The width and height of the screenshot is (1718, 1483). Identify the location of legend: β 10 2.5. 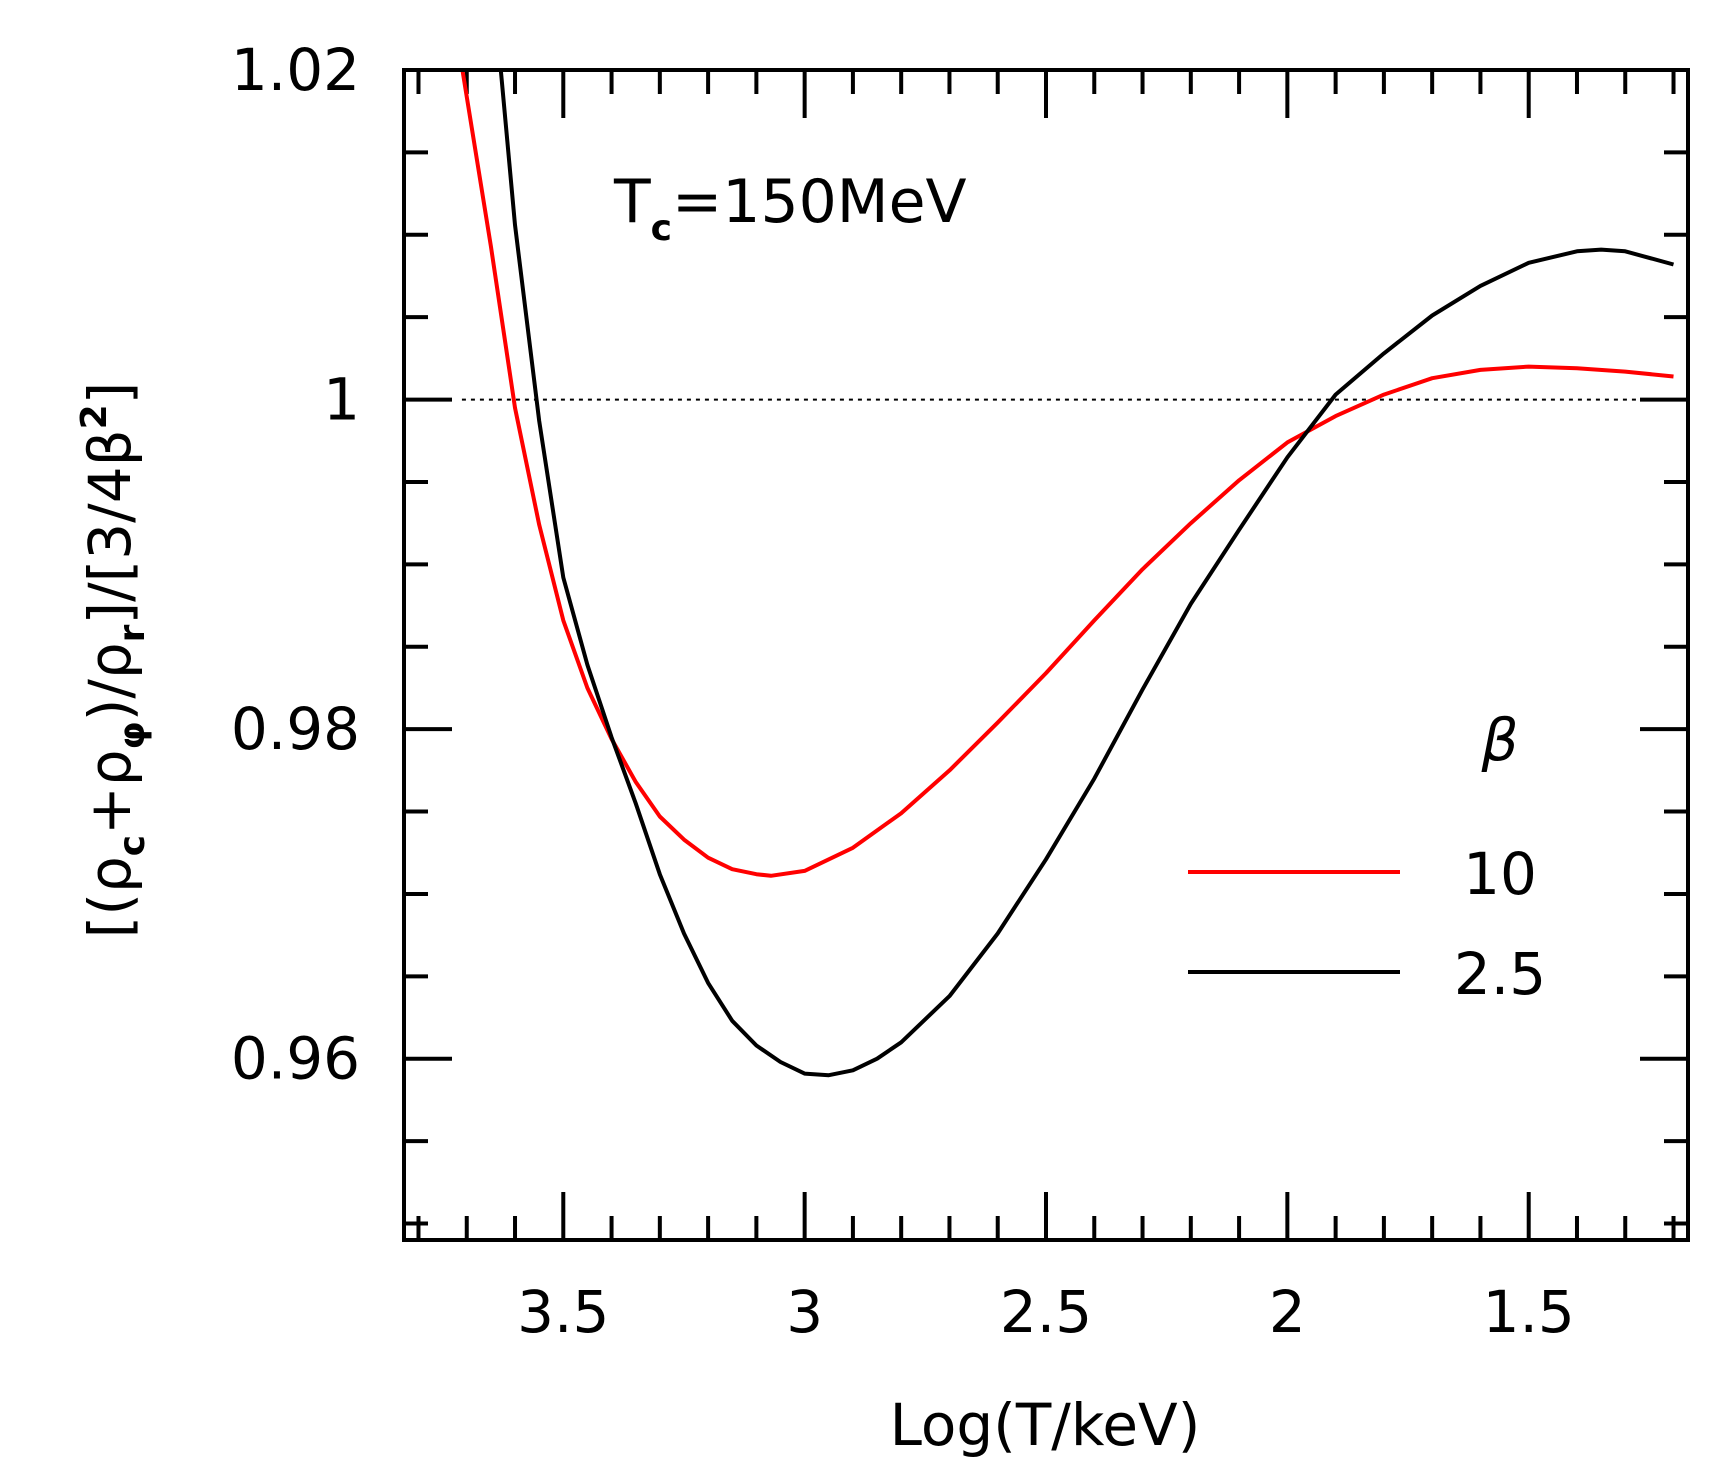
(1367, 857).